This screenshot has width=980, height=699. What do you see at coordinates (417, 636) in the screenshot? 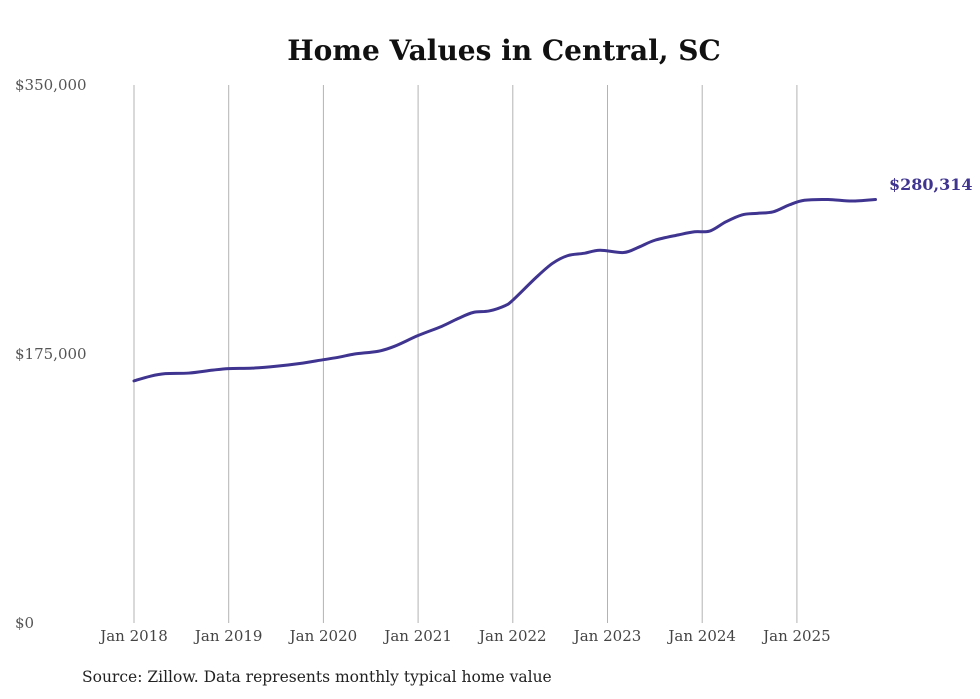
I see `x-tick-label: Jan 2021` at bounding box center [417, 636].